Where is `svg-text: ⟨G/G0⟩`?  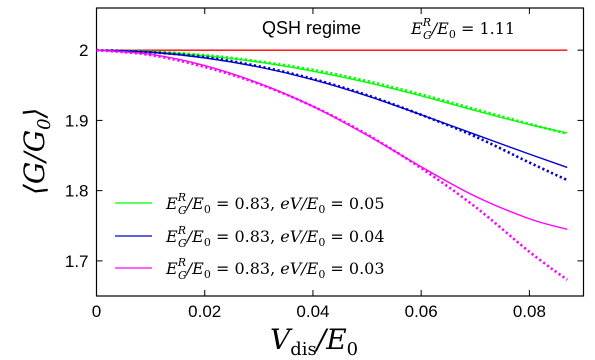 svg-text: ⟨G/G0⟩ is located at coordinates (36, 152).